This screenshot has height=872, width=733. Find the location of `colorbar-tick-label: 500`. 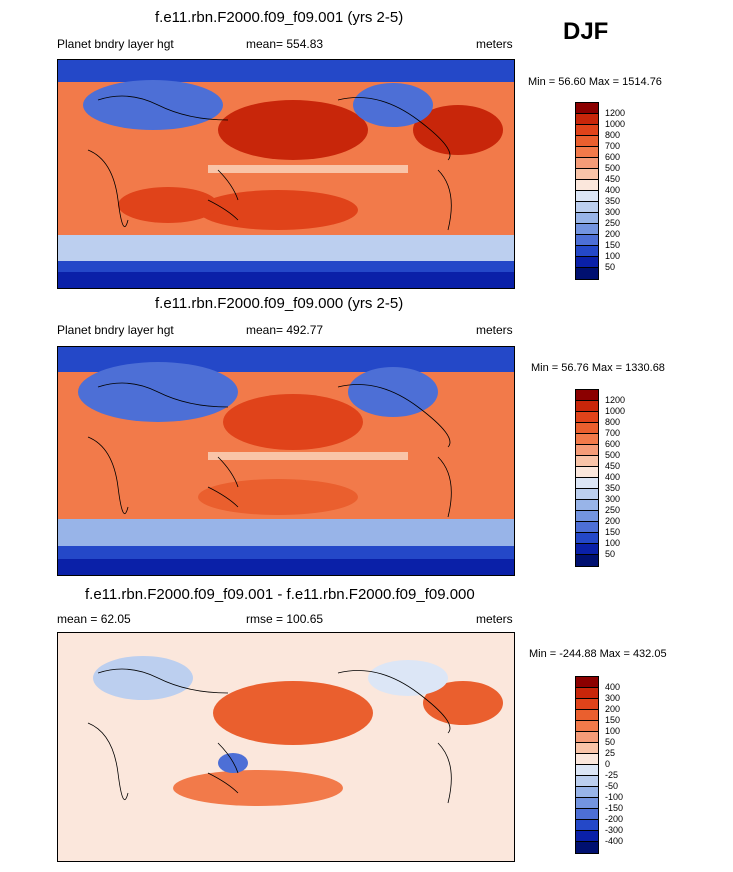

colorbar-tick-label: 500 is located at coordinates (613, 168).